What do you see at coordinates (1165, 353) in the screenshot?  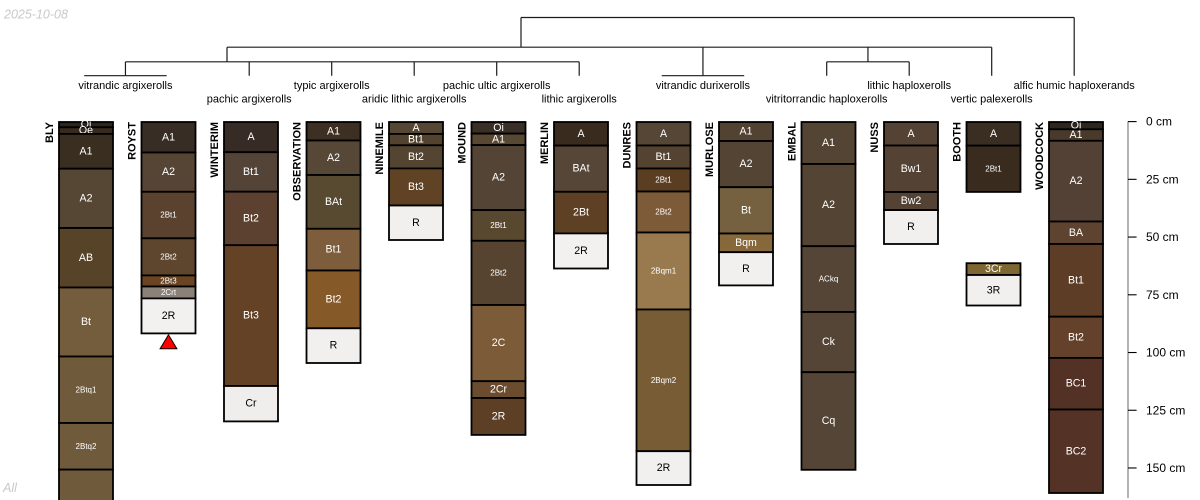 I see `svg-text: 100 cm` at bounding box center [1165, 353].